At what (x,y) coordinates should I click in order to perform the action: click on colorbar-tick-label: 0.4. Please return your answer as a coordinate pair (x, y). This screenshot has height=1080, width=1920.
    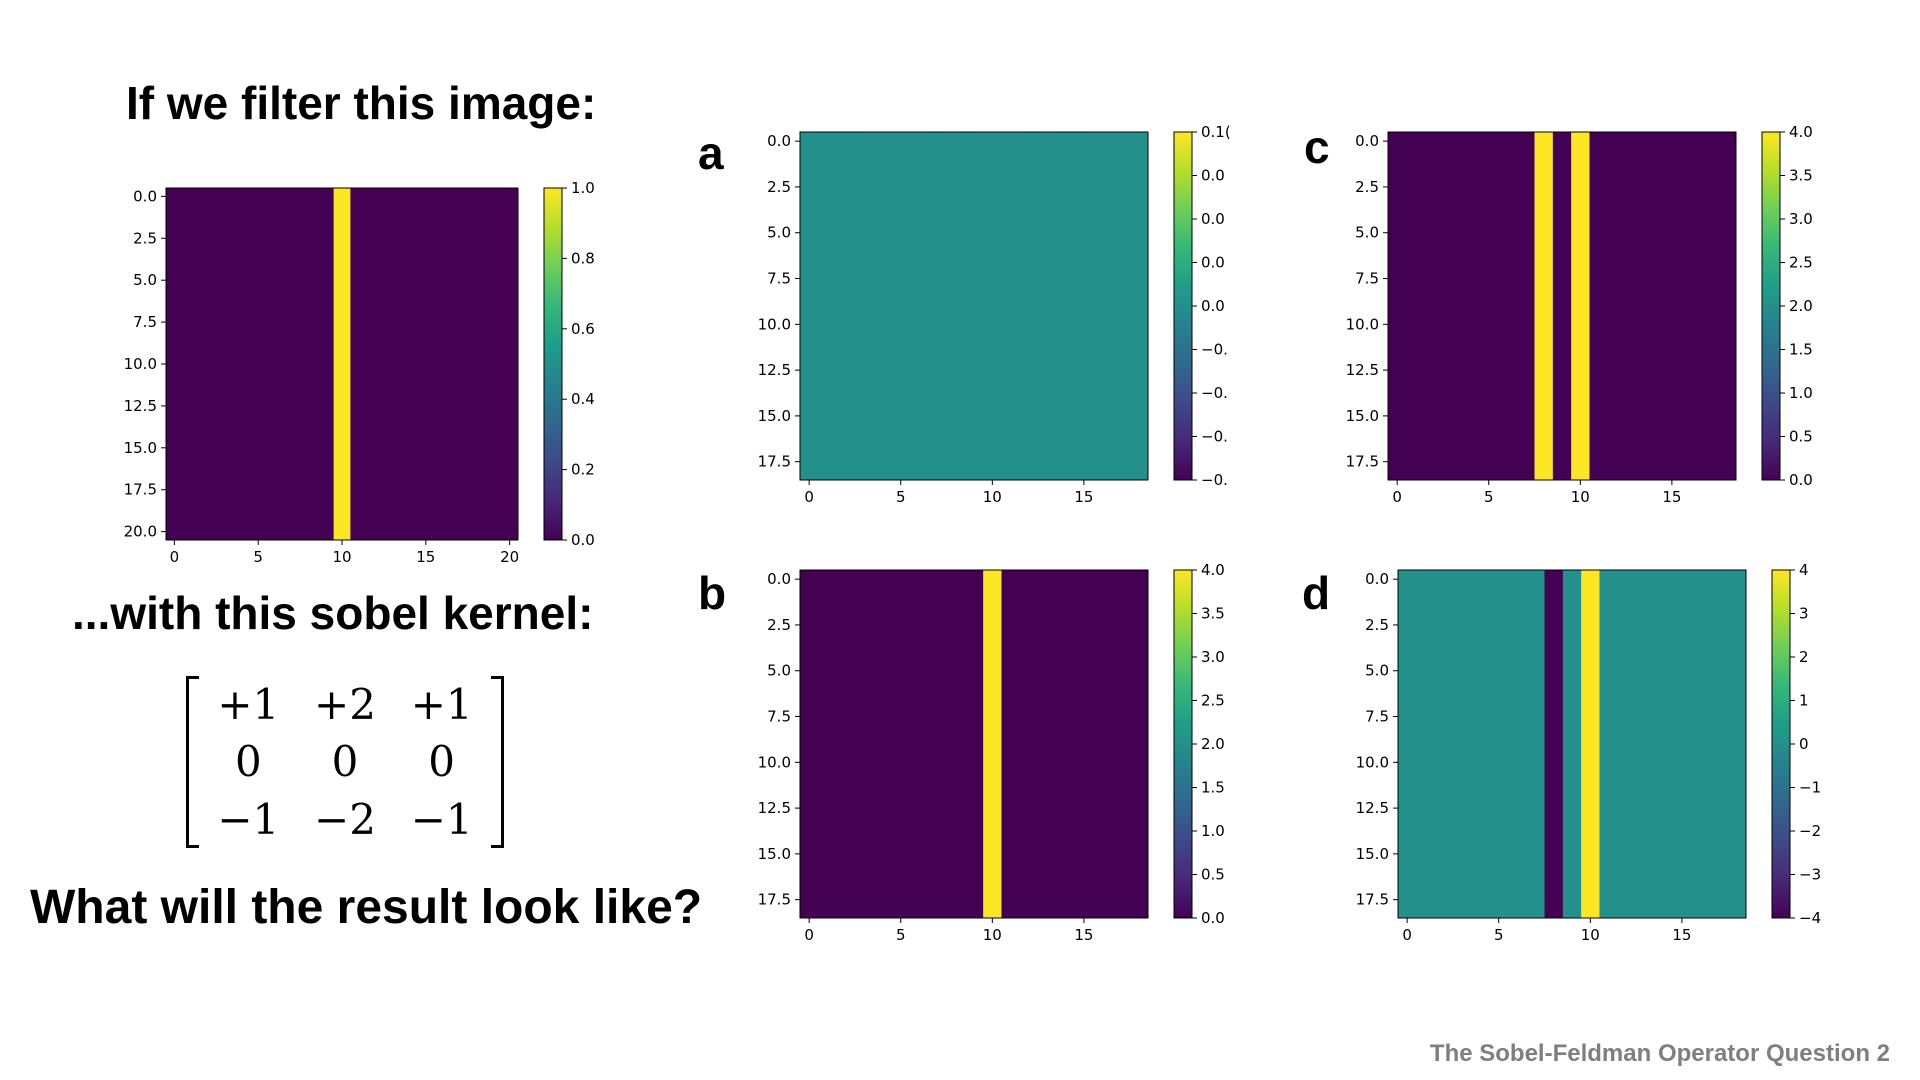
    Looking at the image, I should click on (583, 399).